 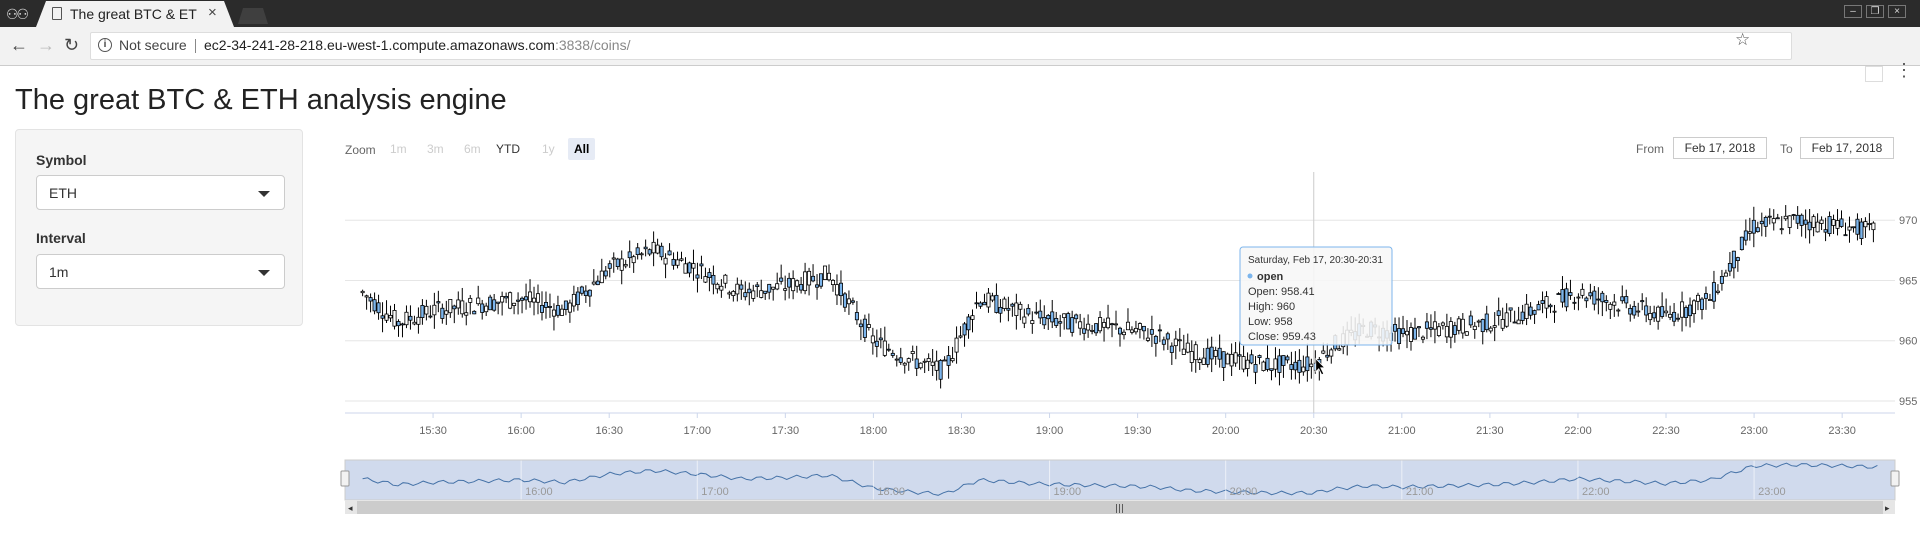 What do you see at coordinates (72, 45) in the screenshot?
I see `reload-icon: ↻` at bounding box center [72, 45].